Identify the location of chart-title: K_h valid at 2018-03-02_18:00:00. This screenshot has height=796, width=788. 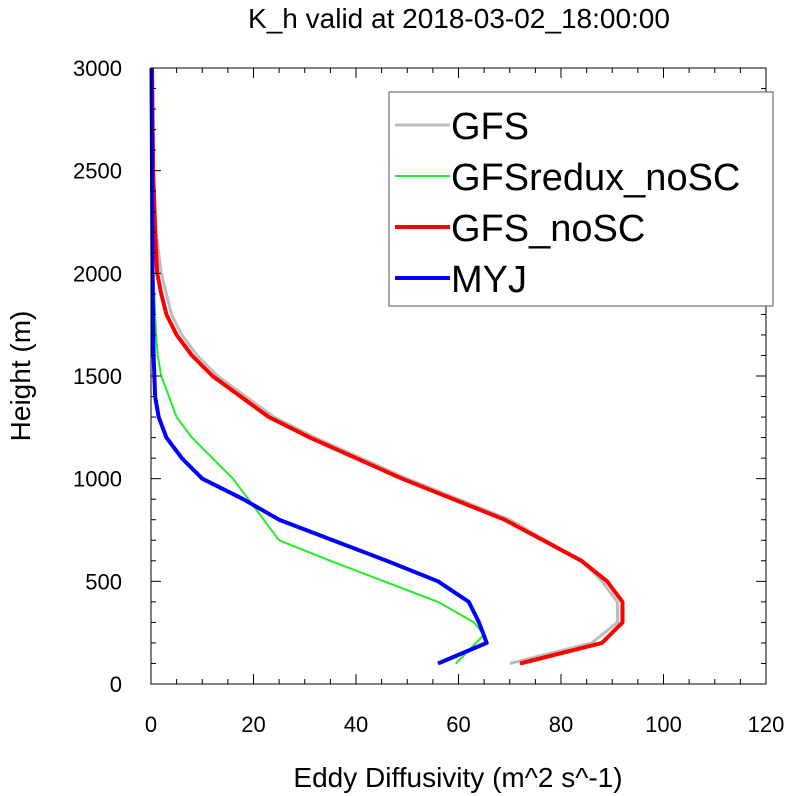
(459, 18).